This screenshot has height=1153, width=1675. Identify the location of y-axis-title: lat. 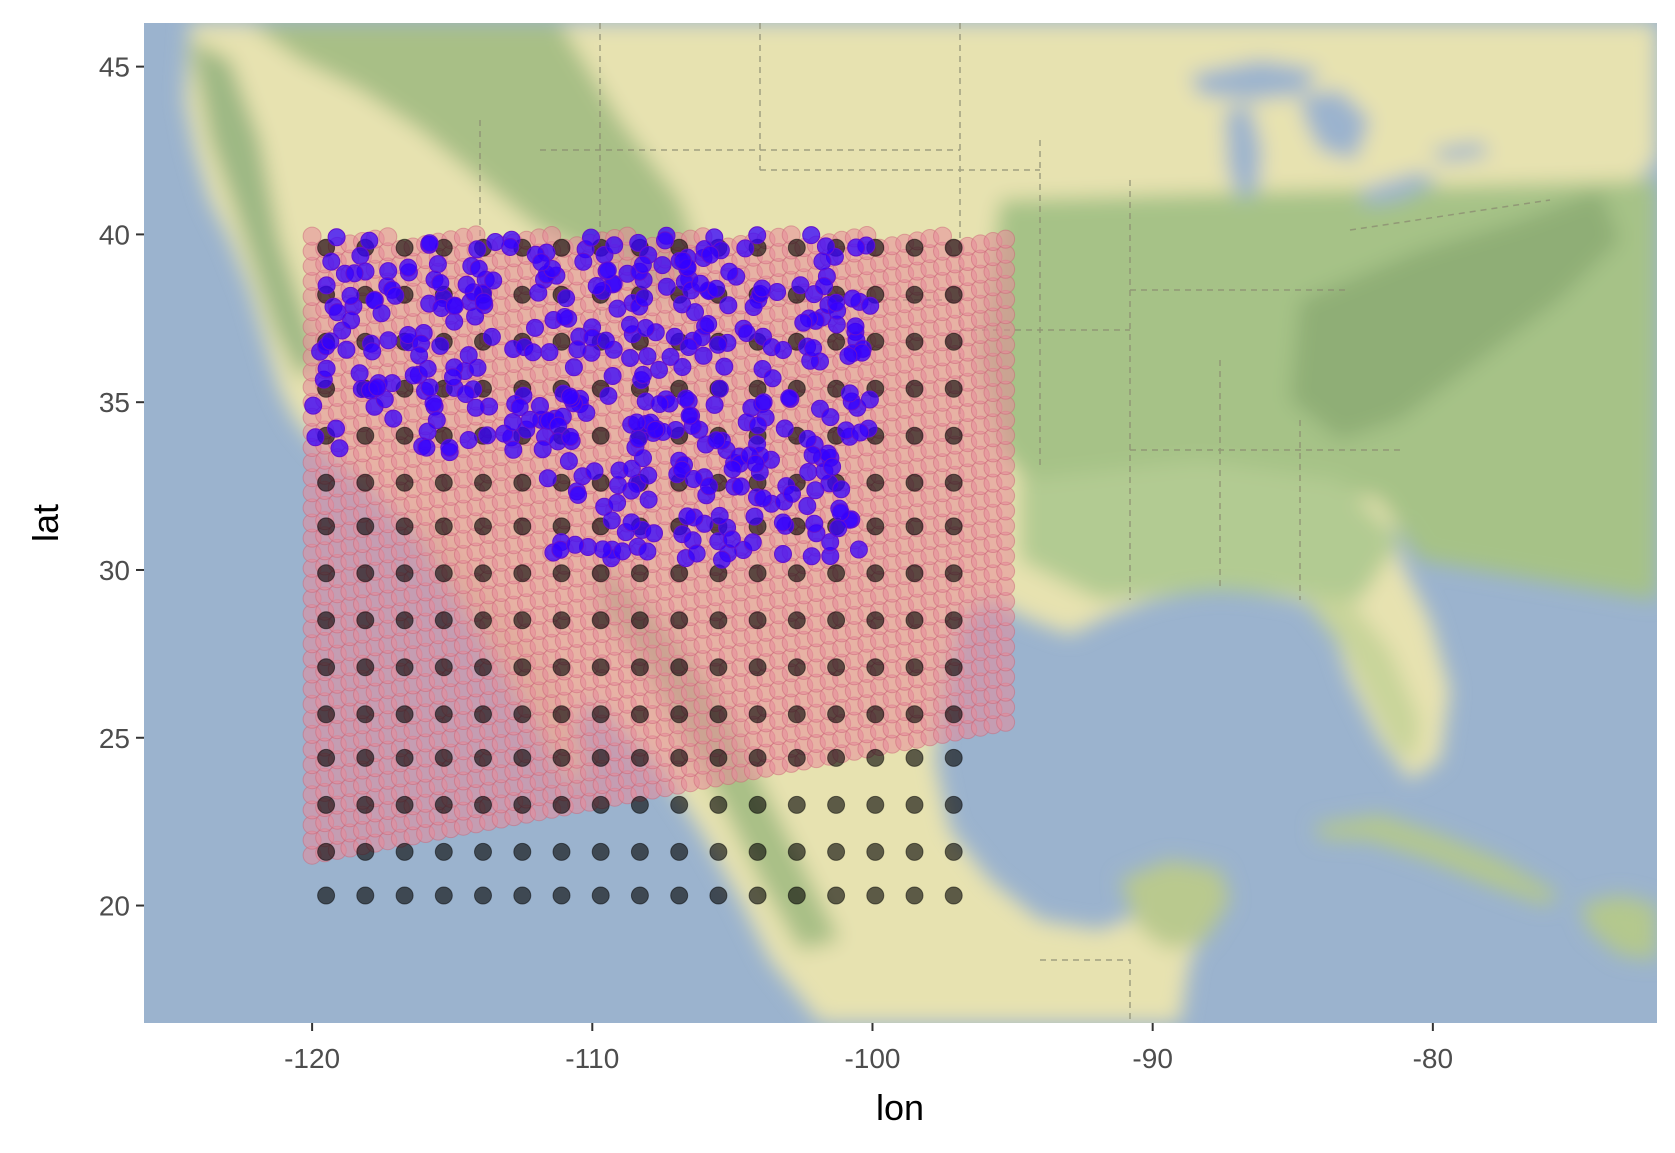
(45, 523).